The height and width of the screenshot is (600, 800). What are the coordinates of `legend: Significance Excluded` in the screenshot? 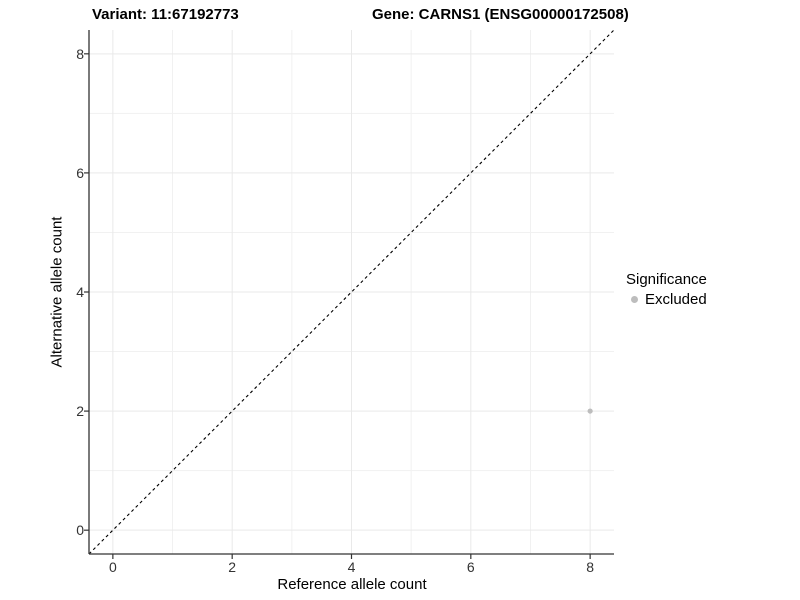 It's located at (666, 289).